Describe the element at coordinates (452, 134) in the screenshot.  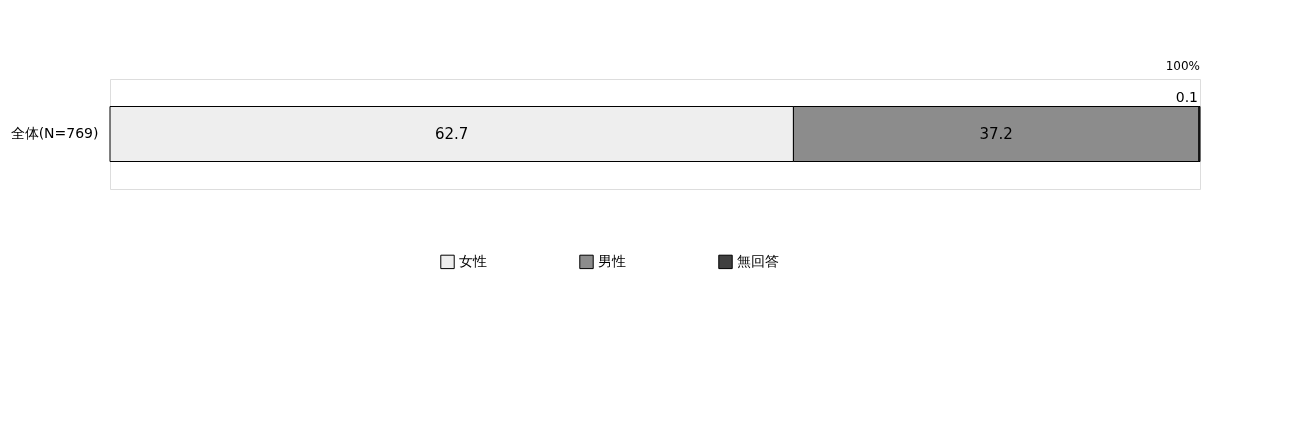
I see `data-label: 62.7` at that location.